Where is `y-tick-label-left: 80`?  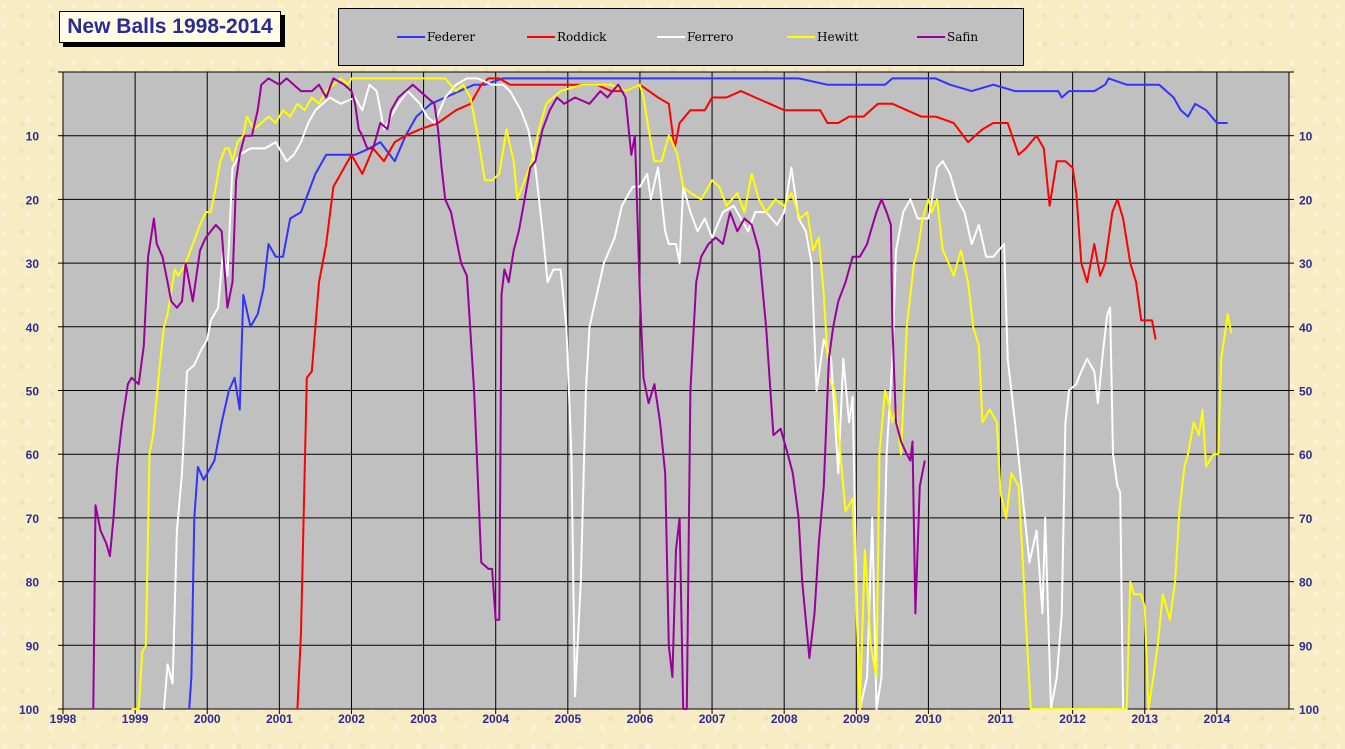
y-tick-label-left: 80 is located at coordinates (33, 583).